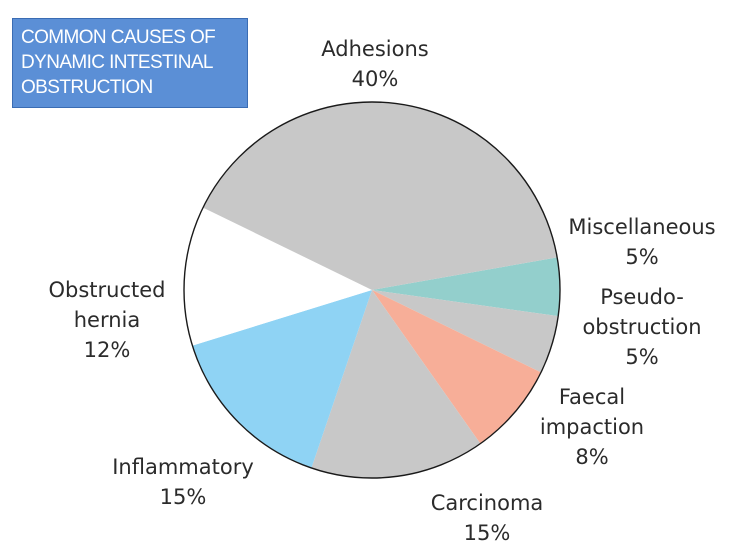  I want to click on slice-label-line-3-0: Carcinoma, so click(487, 503).